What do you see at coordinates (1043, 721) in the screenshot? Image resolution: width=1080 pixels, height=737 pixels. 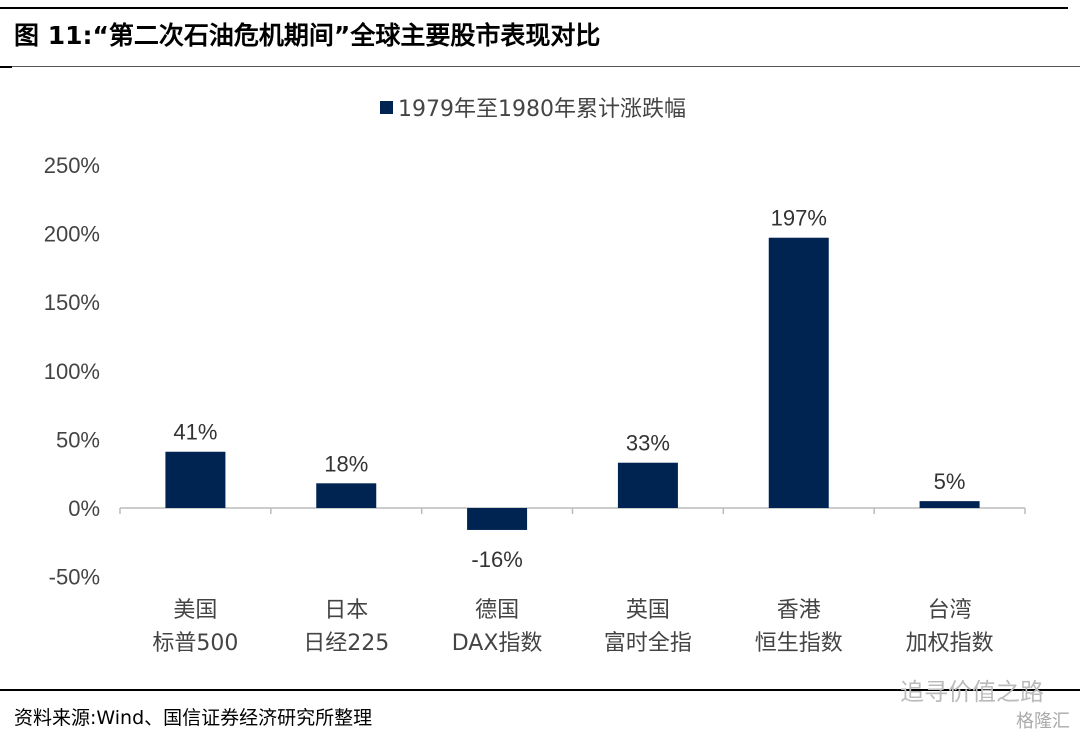 I see `watermark-logo: 格隆汇` at bounding box center [1043, 721].